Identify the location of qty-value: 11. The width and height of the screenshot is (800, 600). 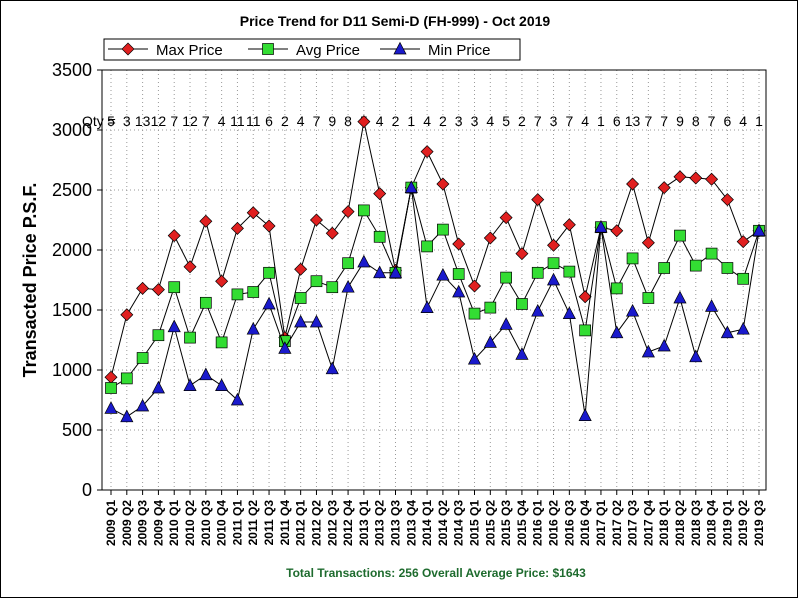
(253, 121).